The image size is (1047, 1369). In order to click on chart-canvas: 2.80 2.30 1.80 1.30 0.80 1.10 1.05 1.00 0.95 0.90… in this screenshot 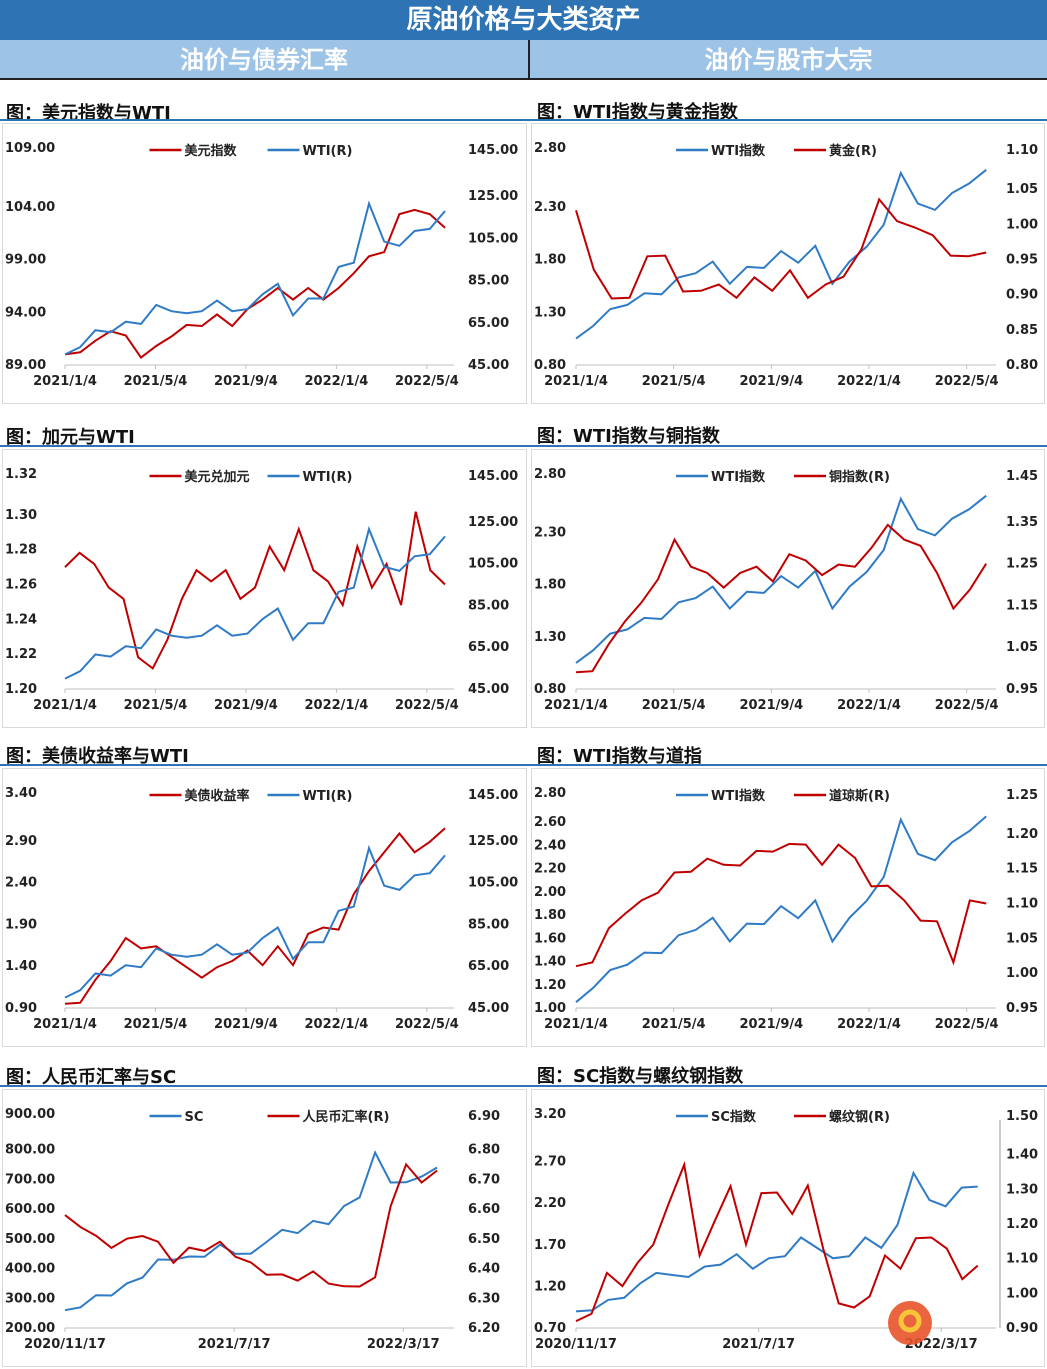, I will do `click(786, 265)`.